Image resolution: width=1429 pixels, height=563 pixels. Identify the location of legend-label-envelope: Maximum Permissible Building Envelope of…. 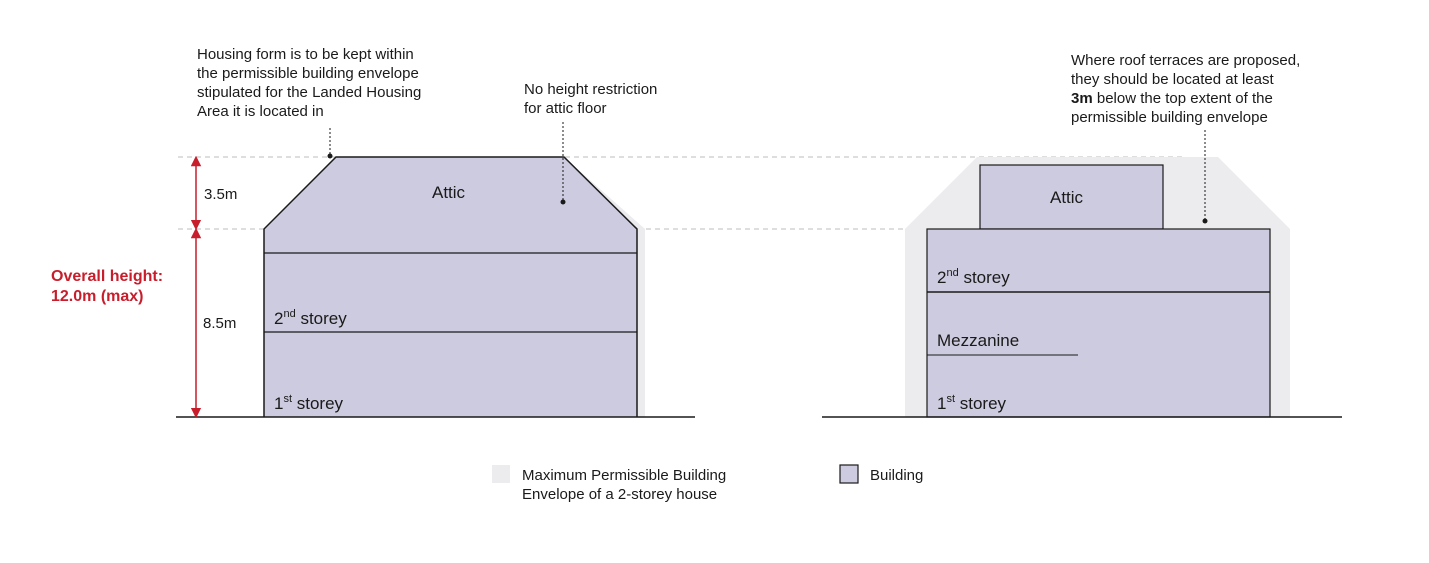
(626, 485).